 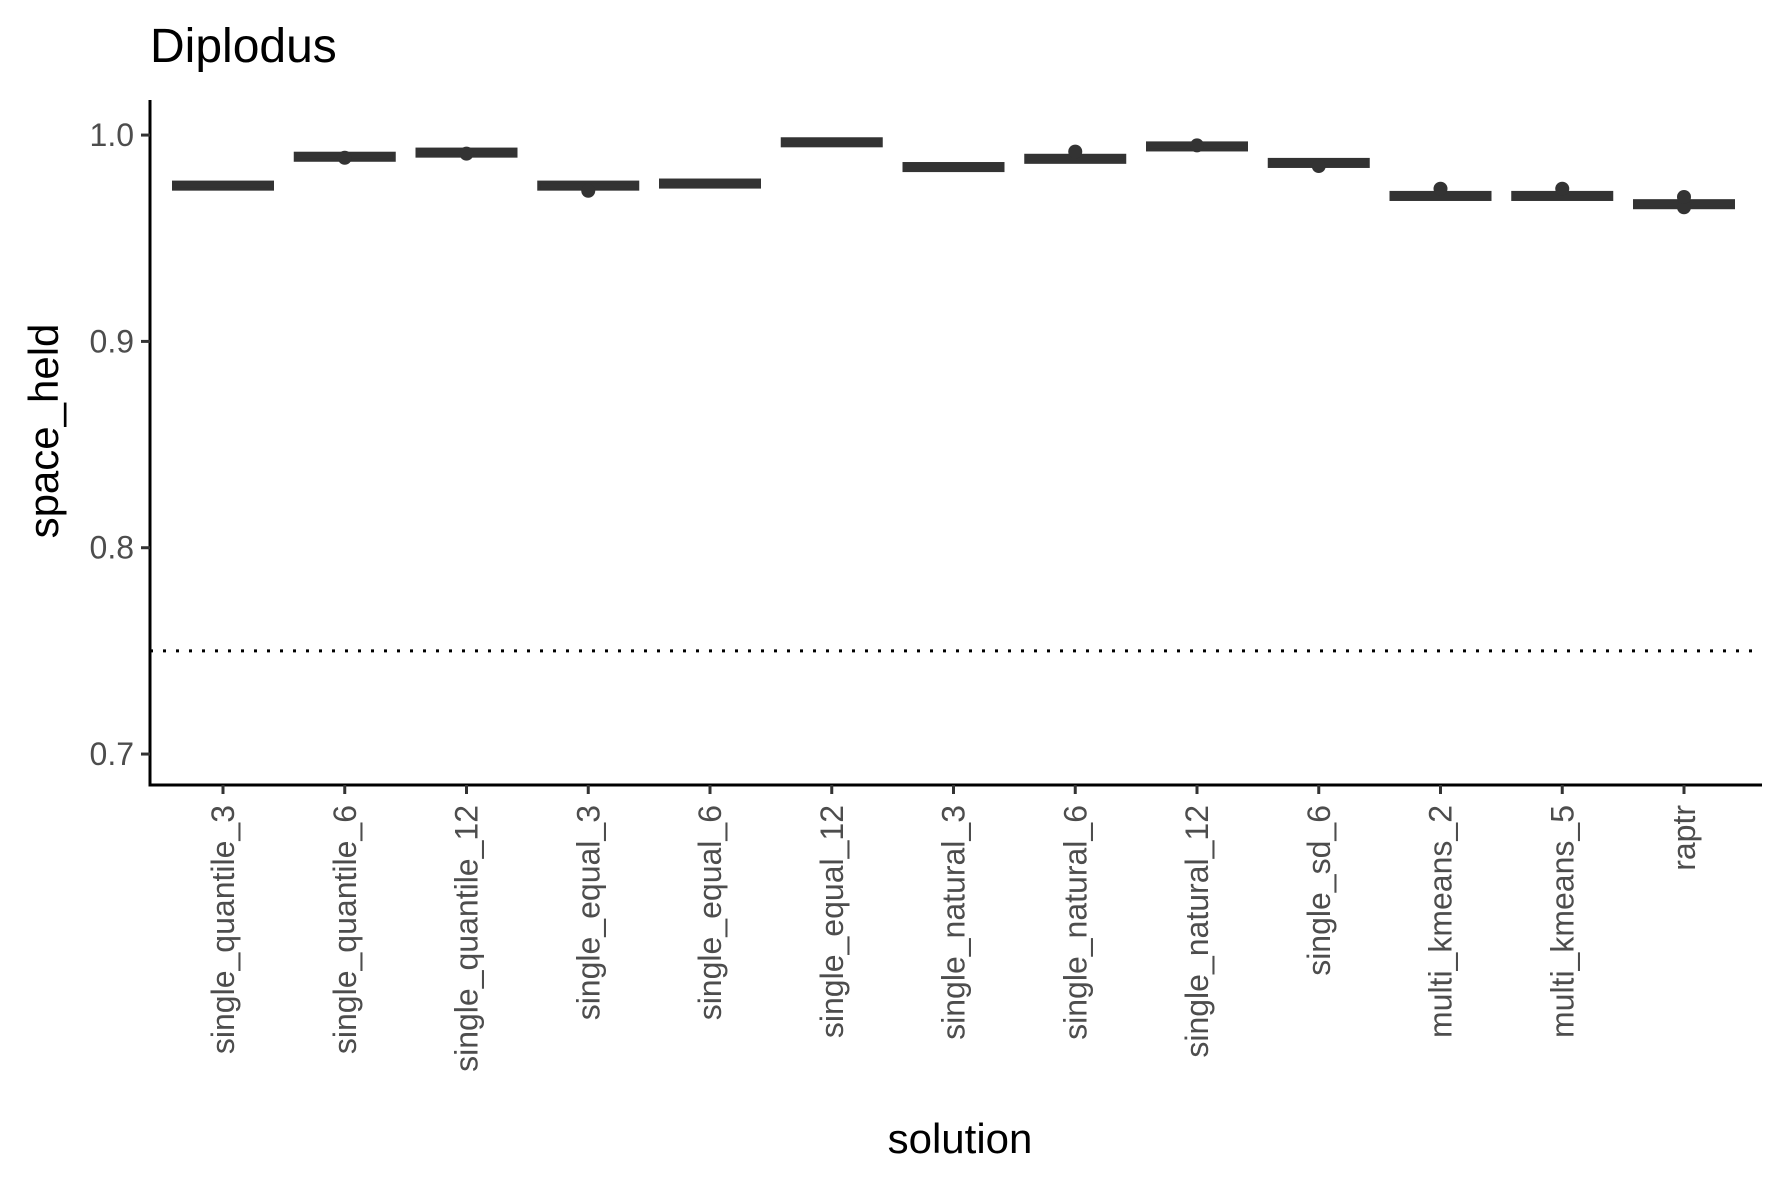 What do you see at coordinates (1562, 921) in the screenshot?
I see `x-tick-label: multi_kmeans_5` at bounding box center [1562, 921].